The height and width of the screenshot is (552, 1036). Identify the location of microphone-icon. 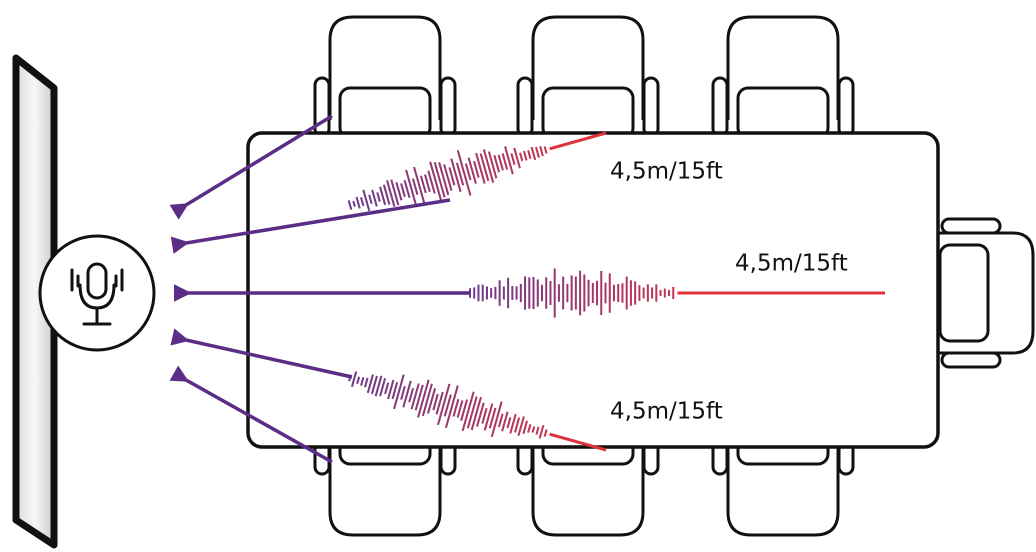
(97, 294).